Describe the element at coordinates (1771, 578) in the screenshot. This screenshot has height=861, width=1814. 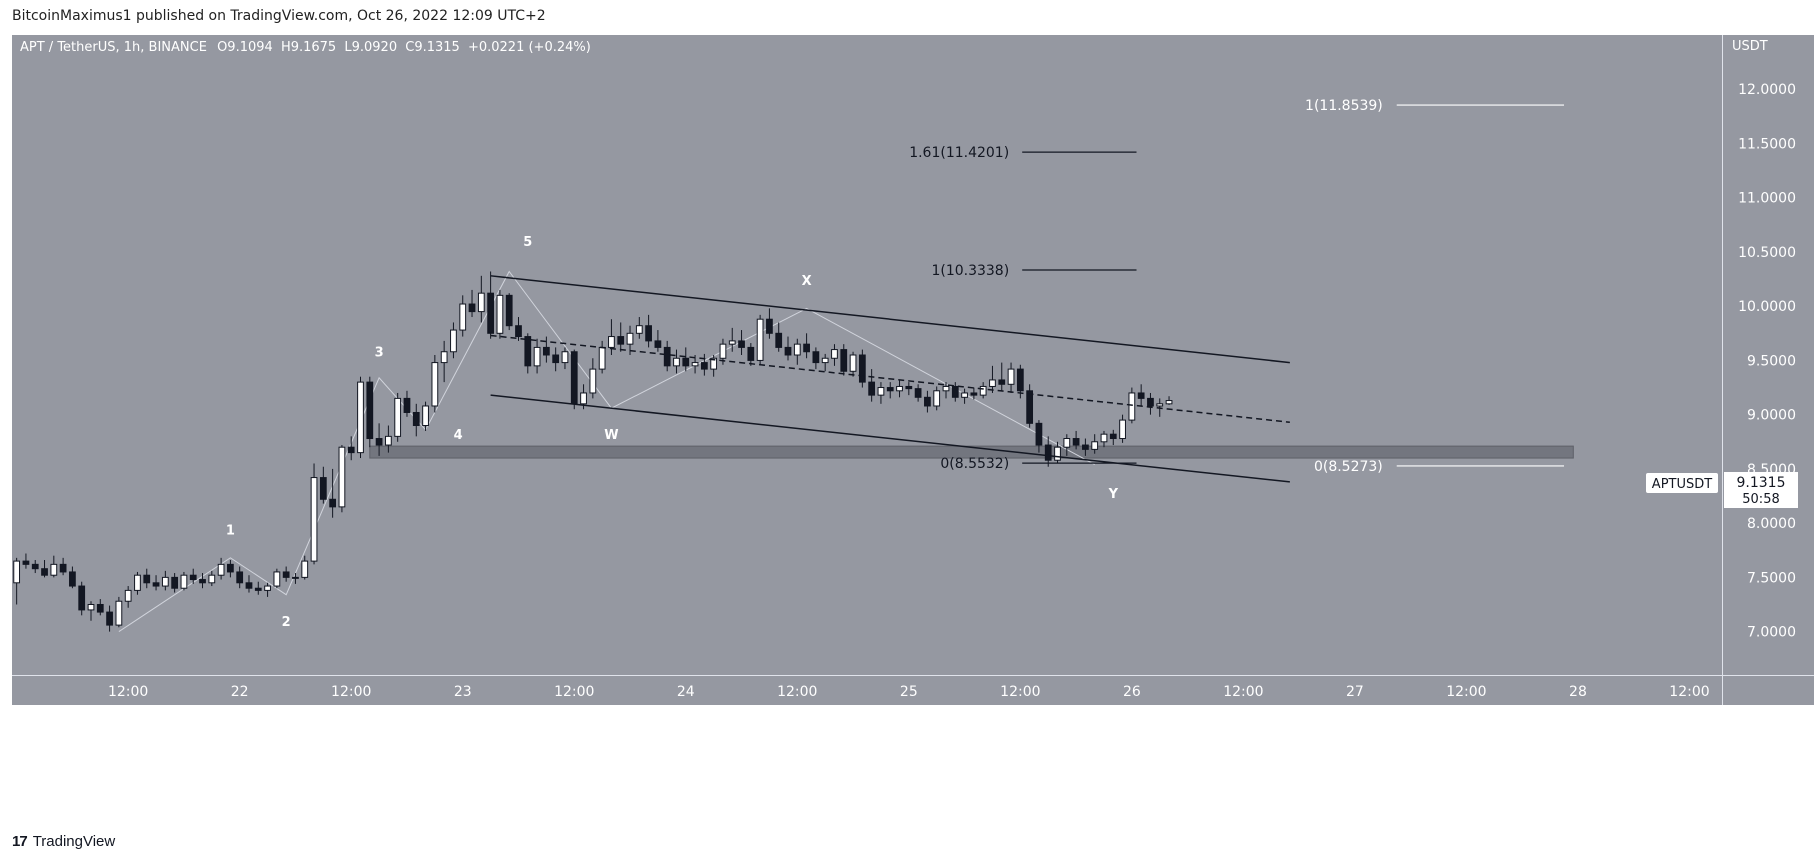
I see `y-tick-label: 7.5000` at that location.